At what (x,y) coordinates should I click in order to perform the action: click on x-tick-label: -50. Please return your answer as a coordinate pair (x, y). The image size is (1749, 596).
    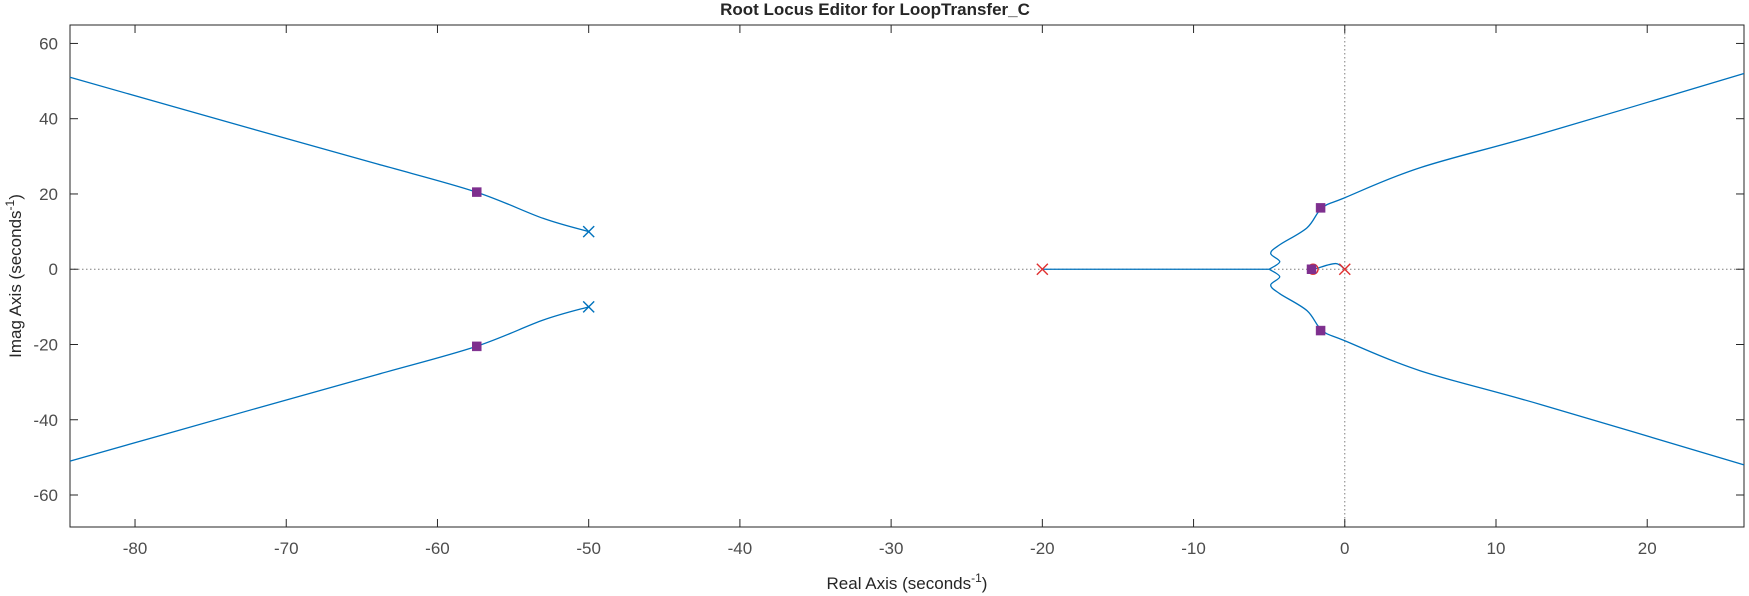
    Looking at the image, I should click on (588, 548).